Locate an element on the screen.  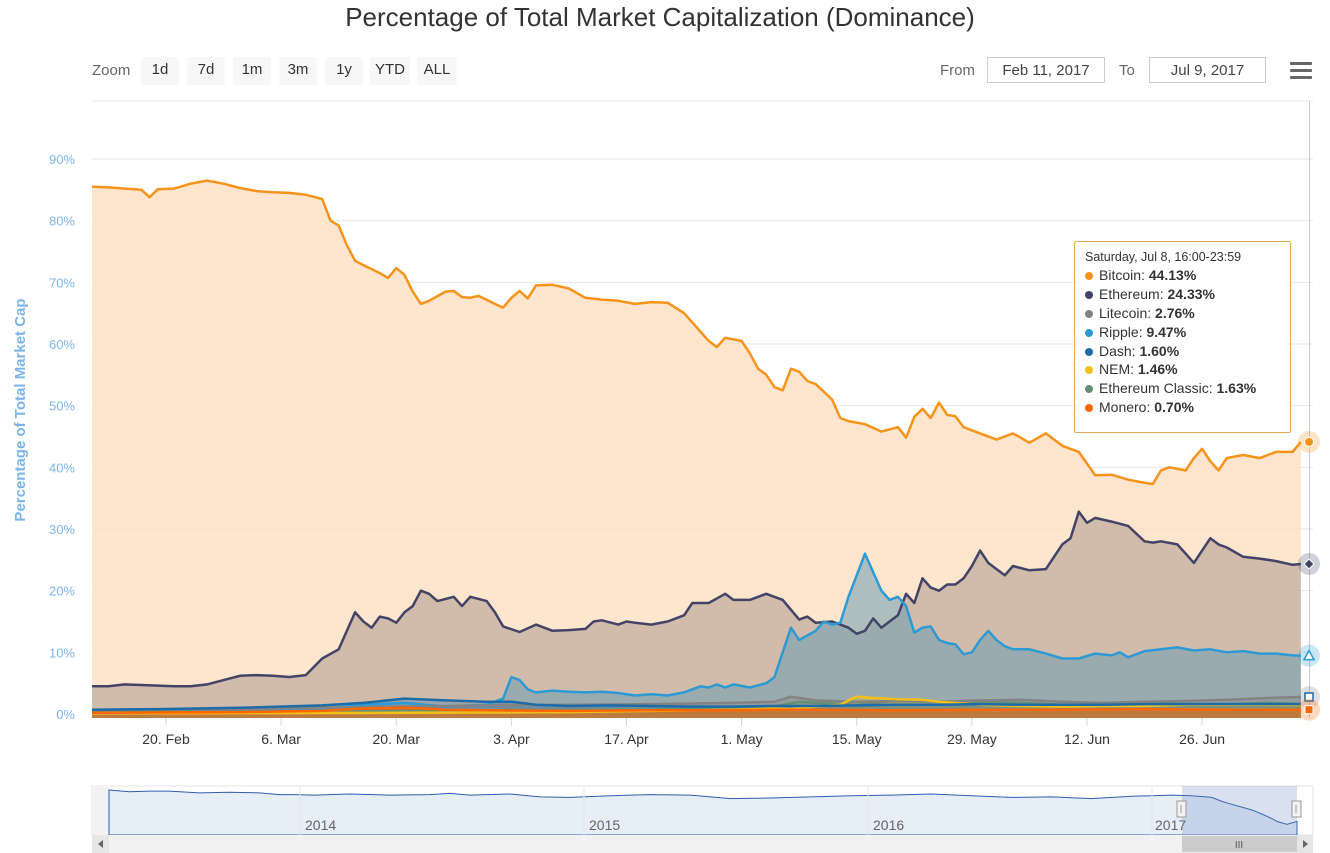
dash-line is located at coordinates (696, 704).